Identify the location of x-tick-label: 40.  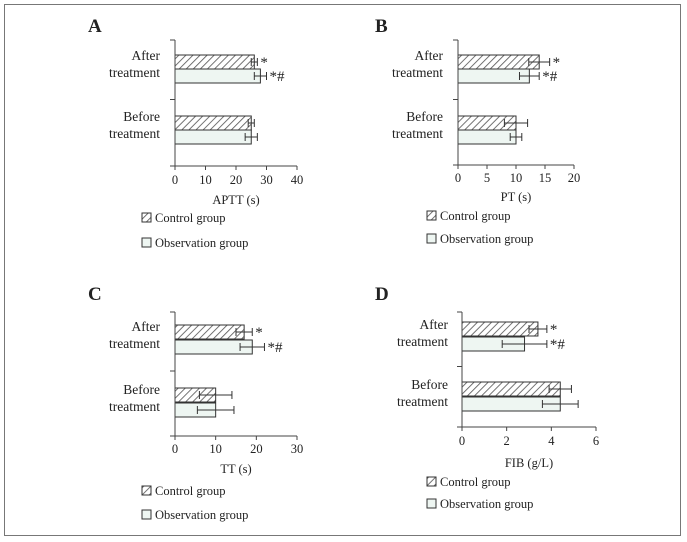
(297, 180).